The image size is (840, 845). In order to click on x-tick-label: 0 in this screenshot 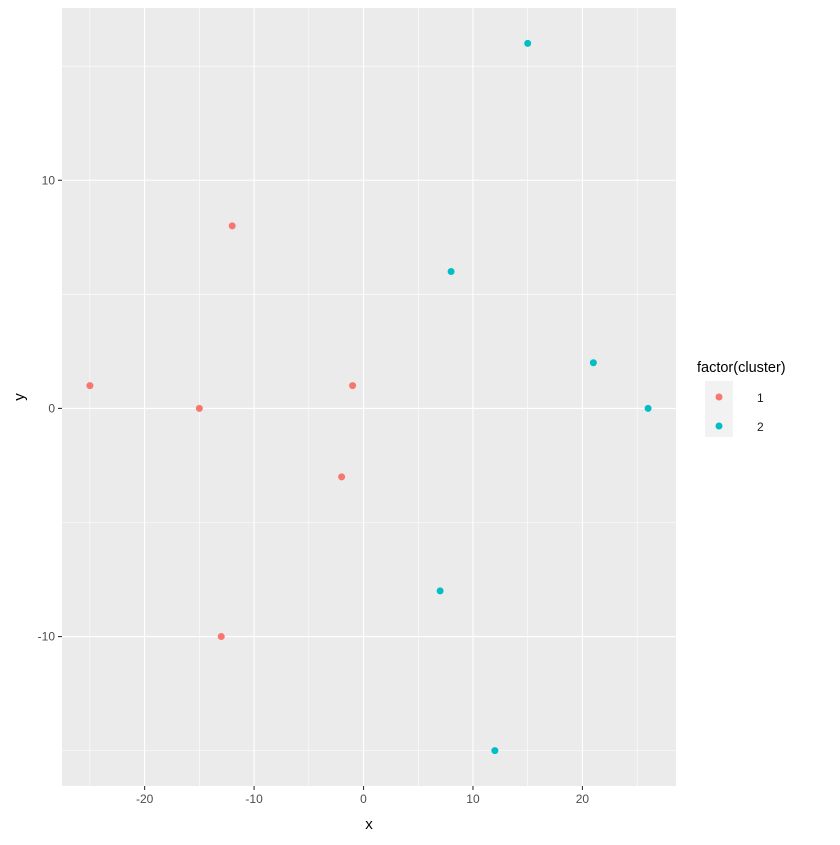, I will do `click(363, 799)`.